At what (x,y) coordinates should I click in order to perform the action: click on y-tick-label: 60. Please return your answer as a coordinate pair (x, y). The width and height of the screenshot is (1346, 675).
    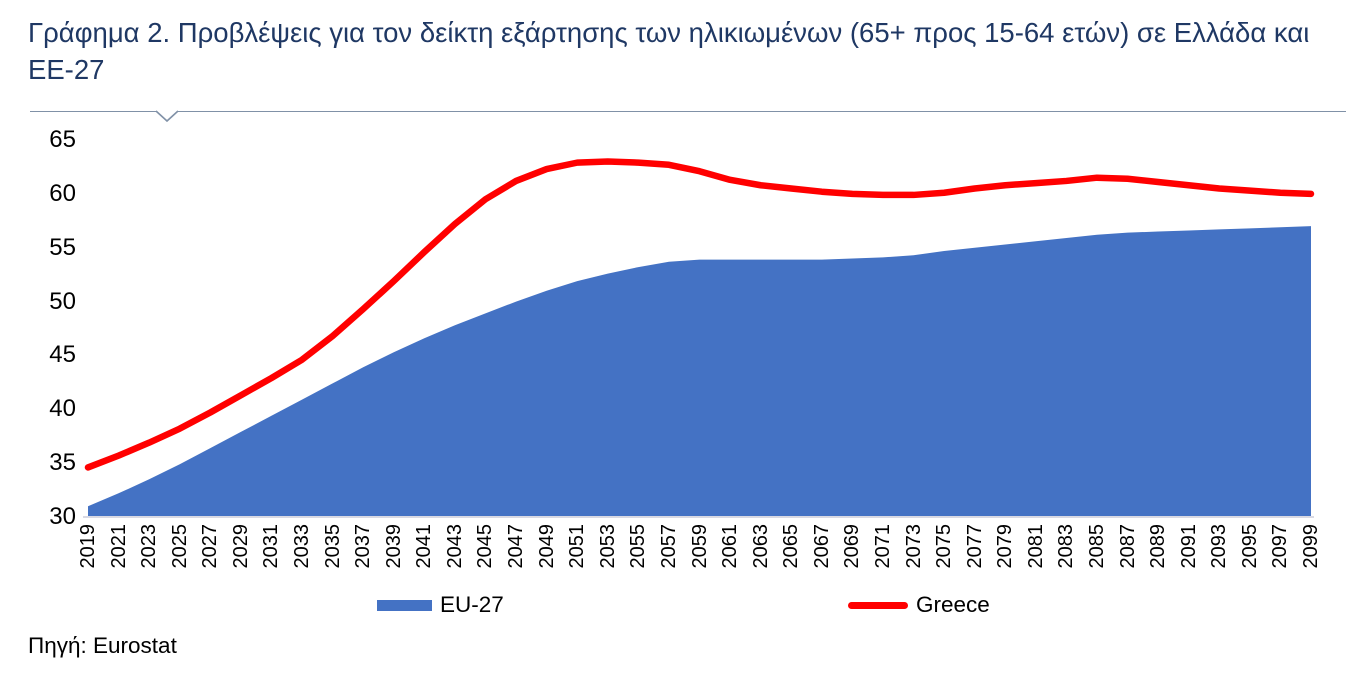
    Looking at the image, I should click on (62, 193).